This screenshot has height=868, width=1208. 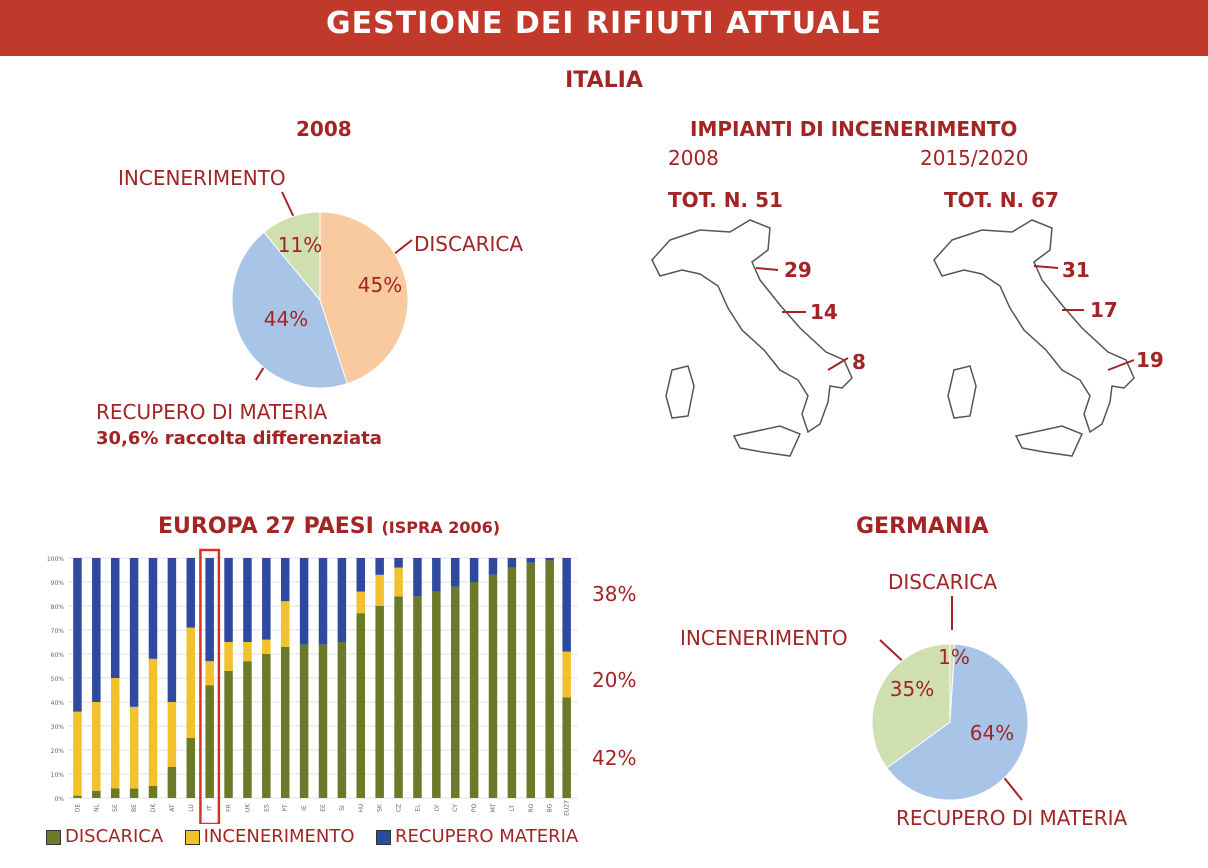 I want to click on impianti-right-year: 2015/2020, so click(x=974, y=158).